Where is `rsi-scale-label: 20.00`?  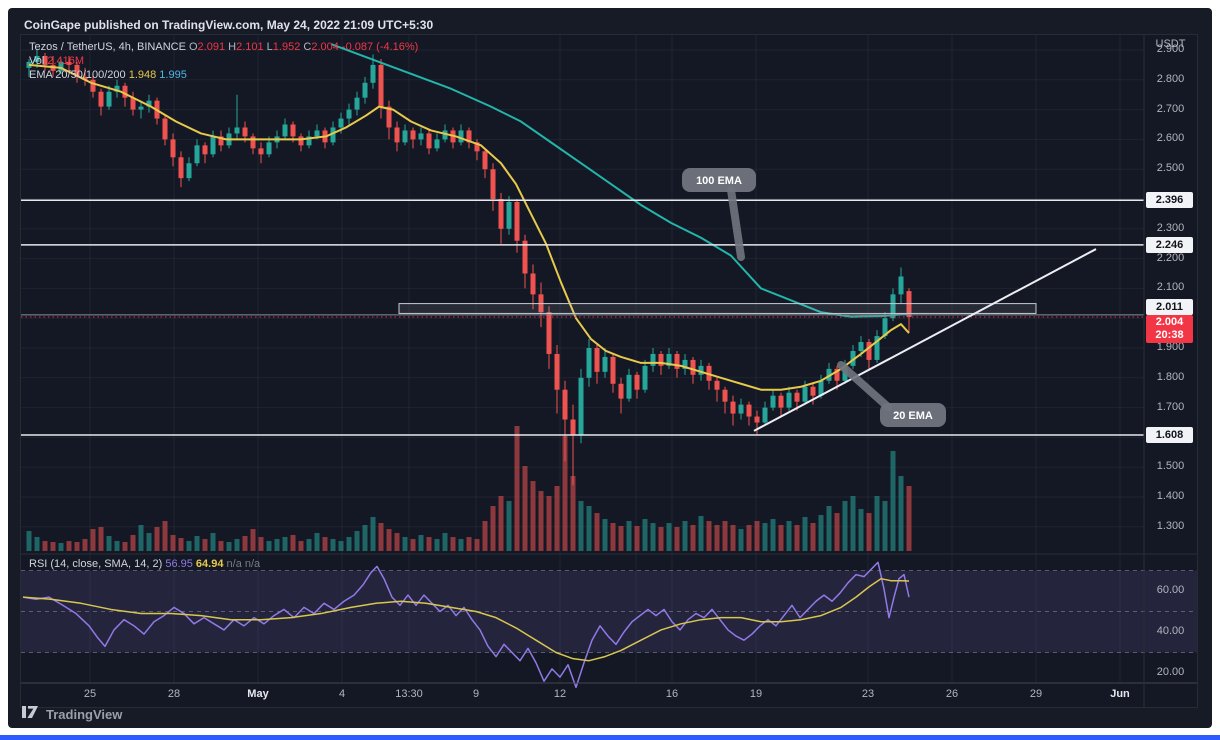 rsi-scale-label: 20.00 is located at coordinates (1170, 672).